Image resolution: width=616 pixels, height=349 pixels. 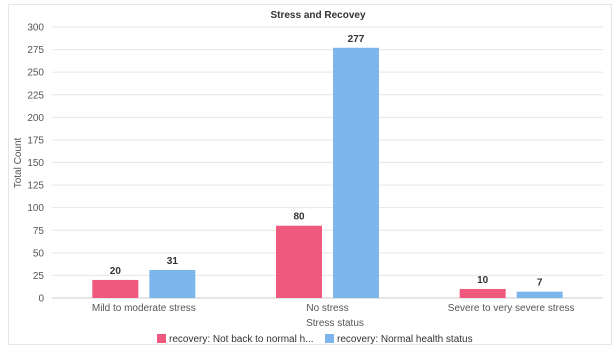 What do you see at coordinates (35, 28) in the screenshot?
I see `y-tick-label: 300` at bounding box center [35, 28].